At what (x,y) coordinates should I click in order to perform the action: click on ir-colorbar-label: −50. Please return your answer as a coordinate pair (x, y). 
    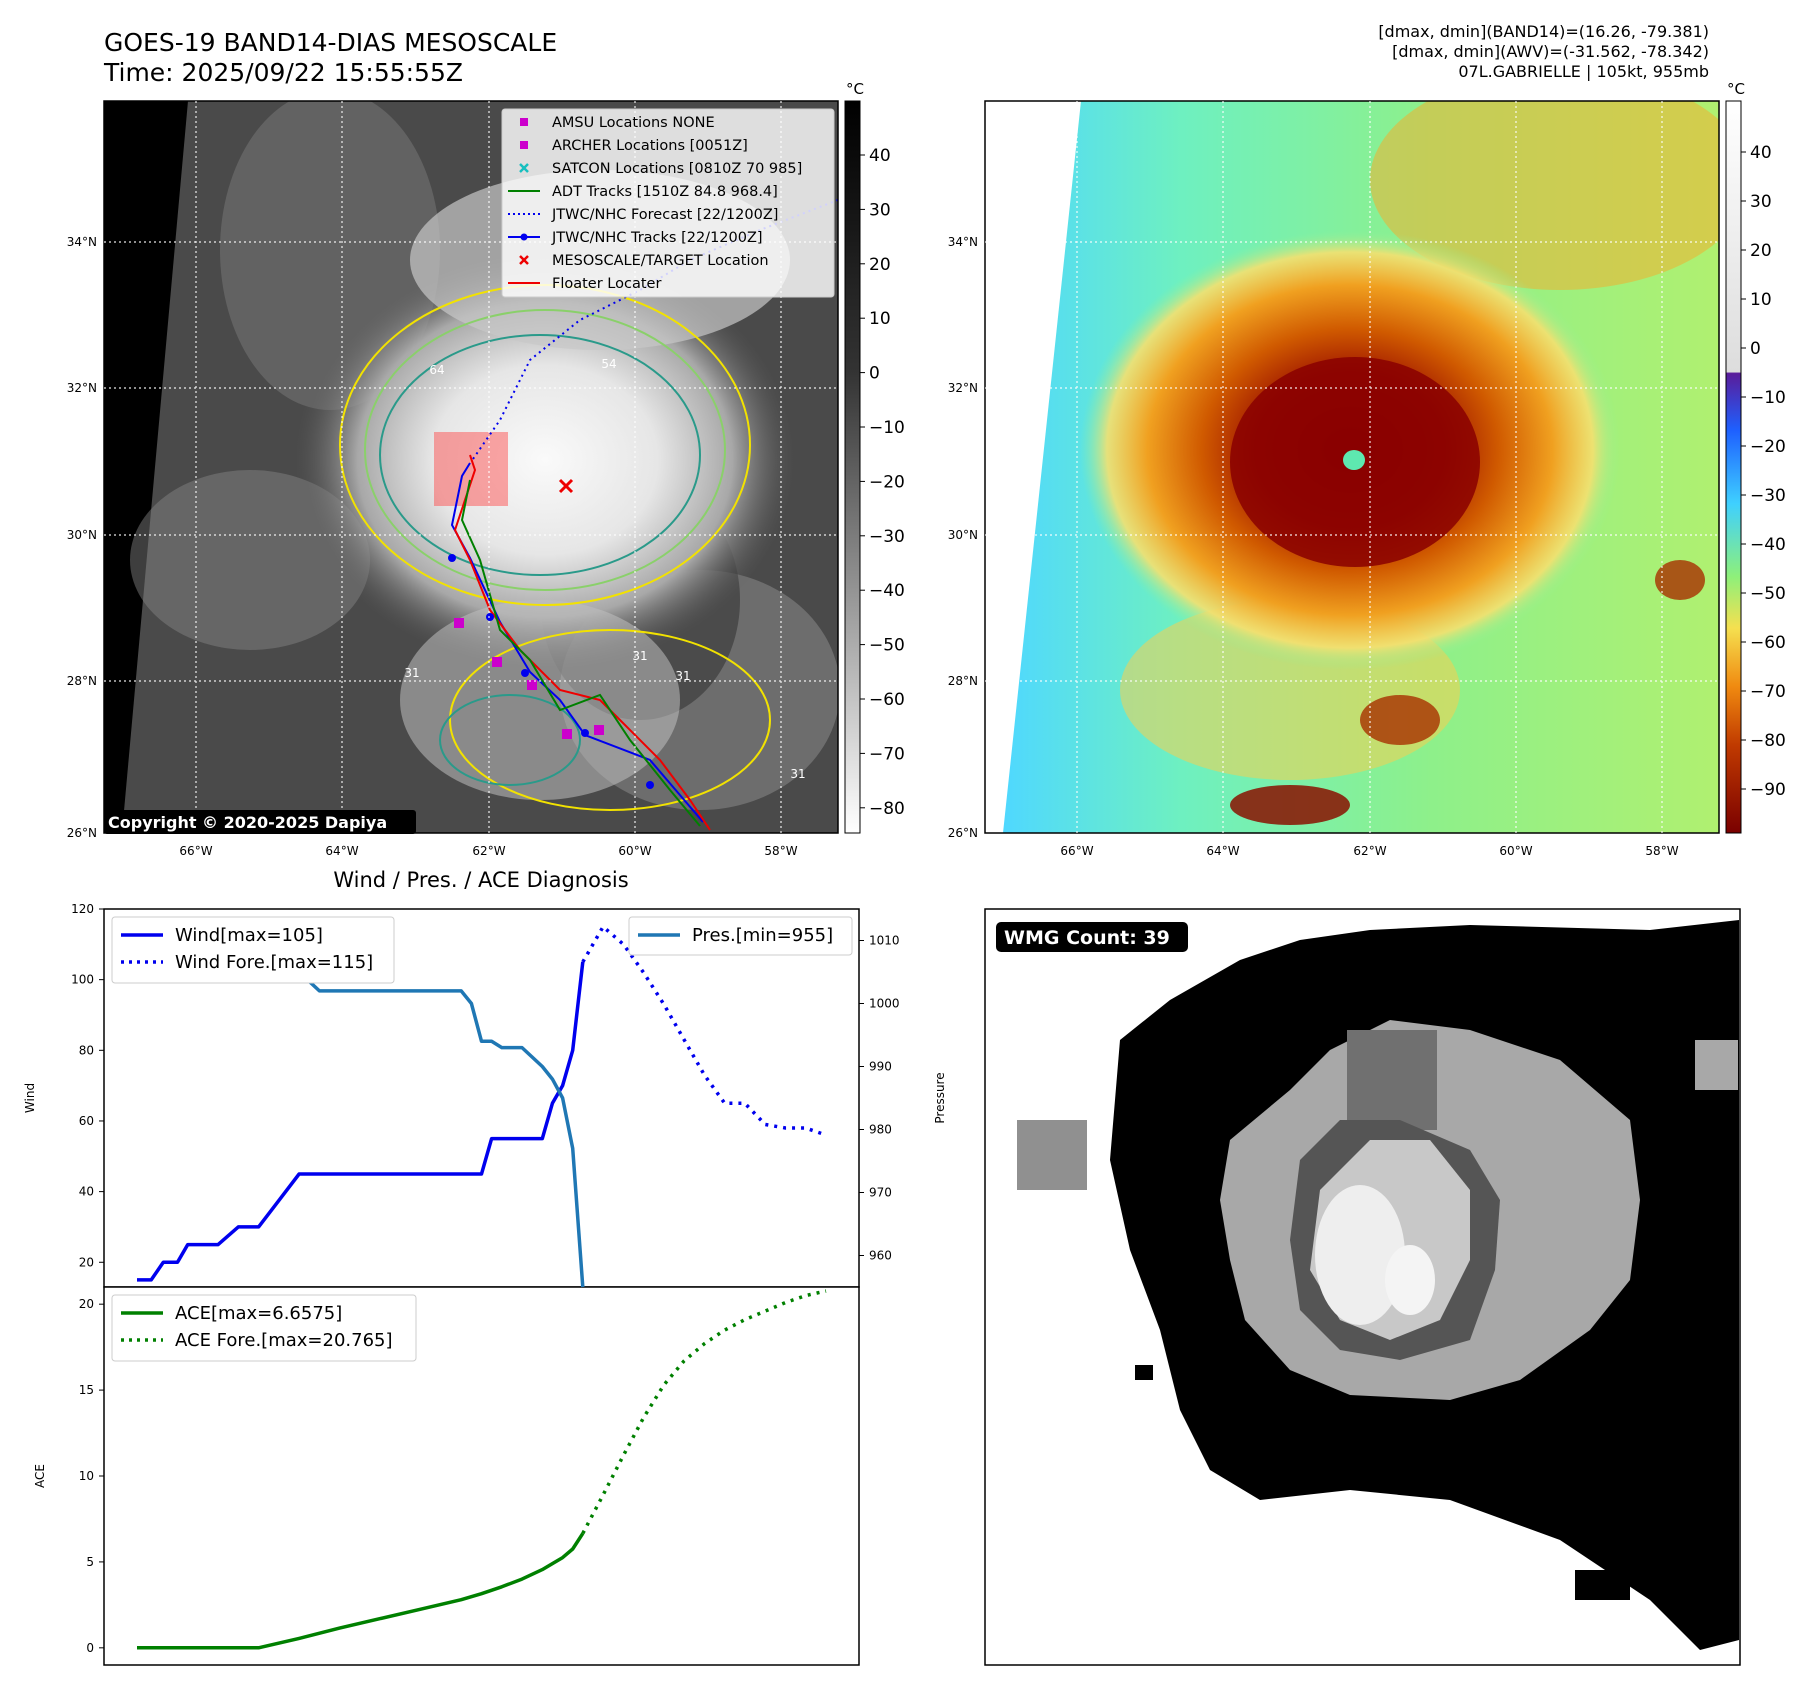
    Looking at the image, I should click on (887, 646).